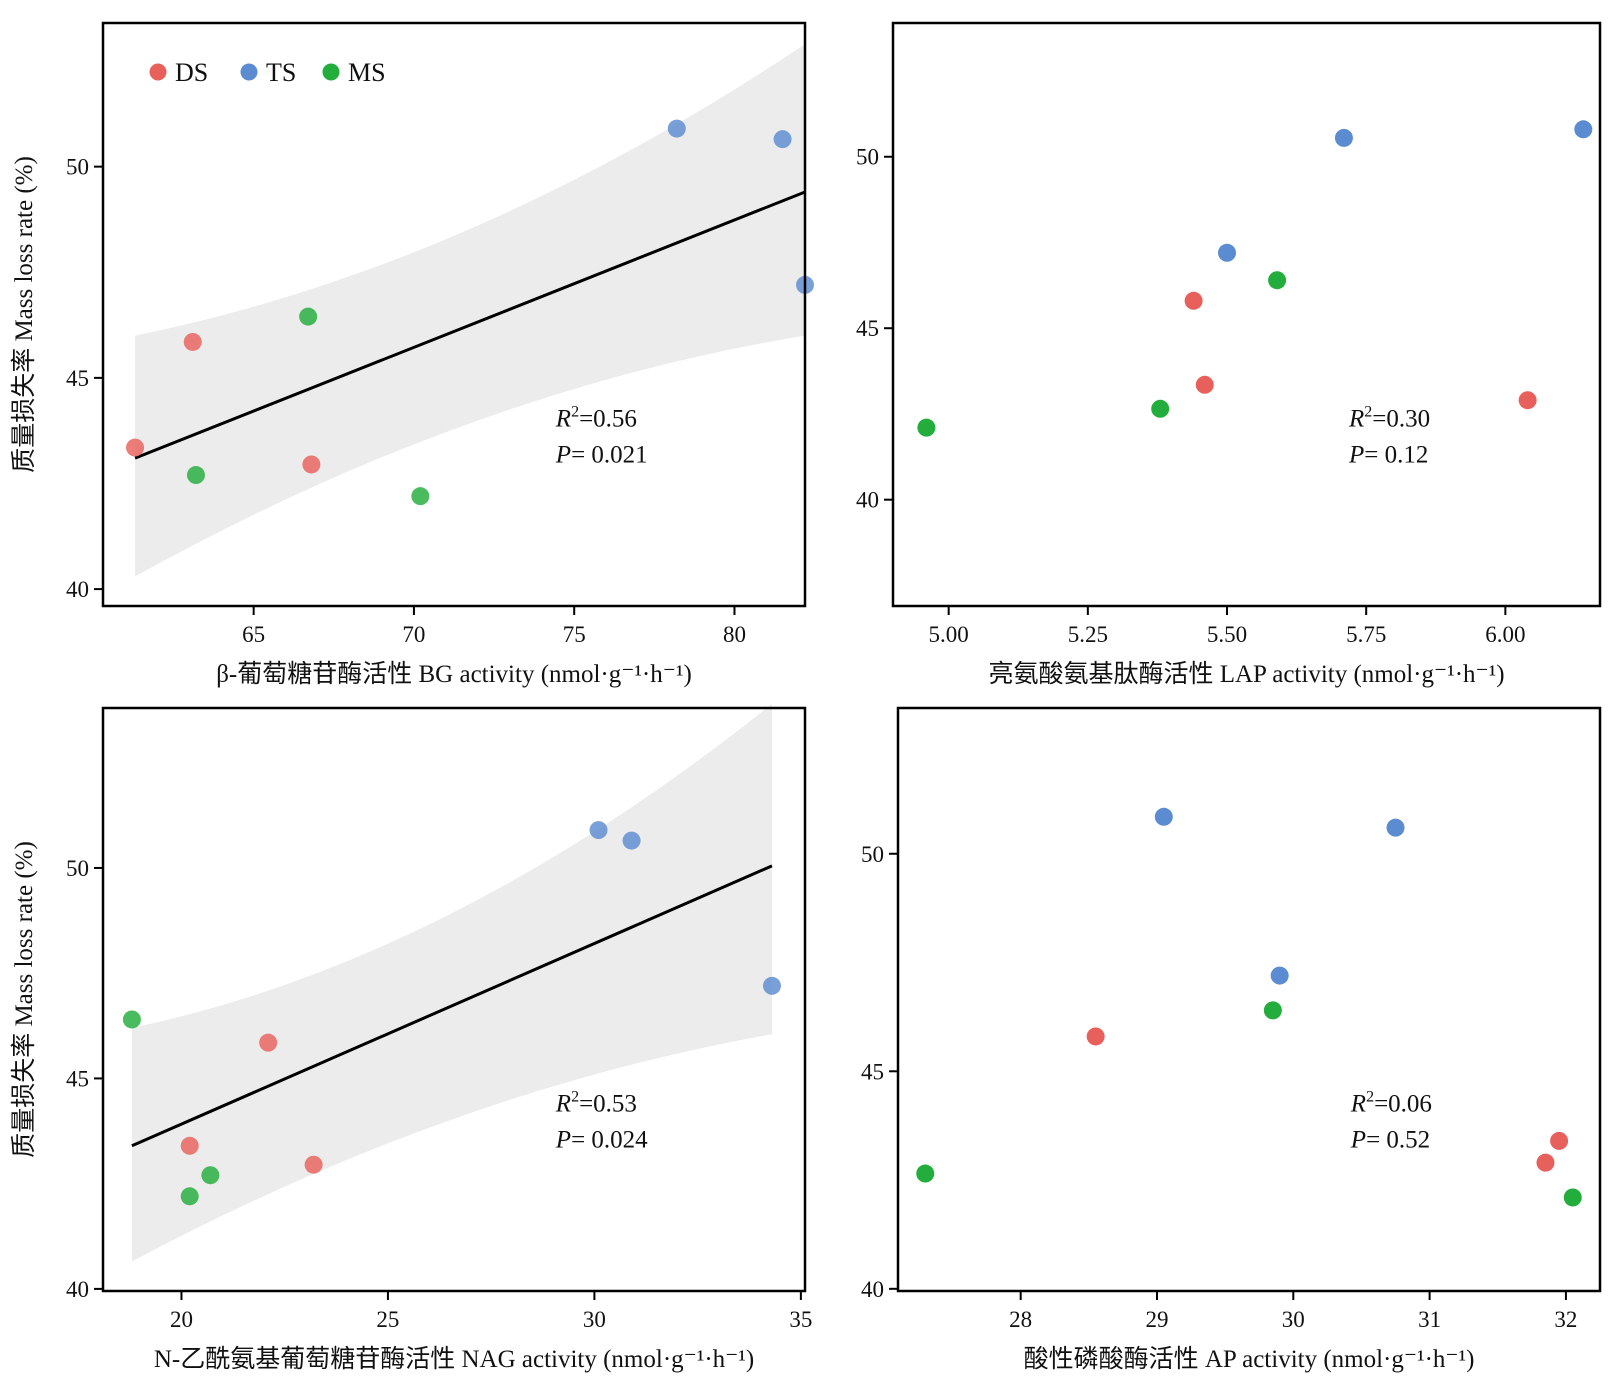 The height and width of the screenshot is (1386, 1608). I want to click on x-tick-label: 6.00, so click(1505, 634).